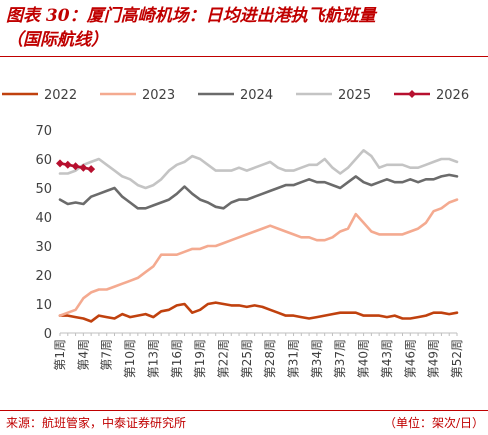  What do you see at coordinates (270, 358) in the screenshot?
I see `x-tick-label: 第28周` at bounding box center [270, 358].